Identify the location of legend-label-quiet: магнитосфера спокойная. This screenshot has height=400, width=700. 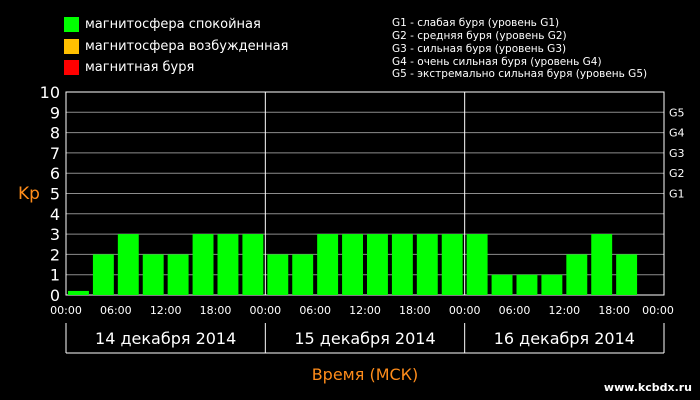
(173, 24).